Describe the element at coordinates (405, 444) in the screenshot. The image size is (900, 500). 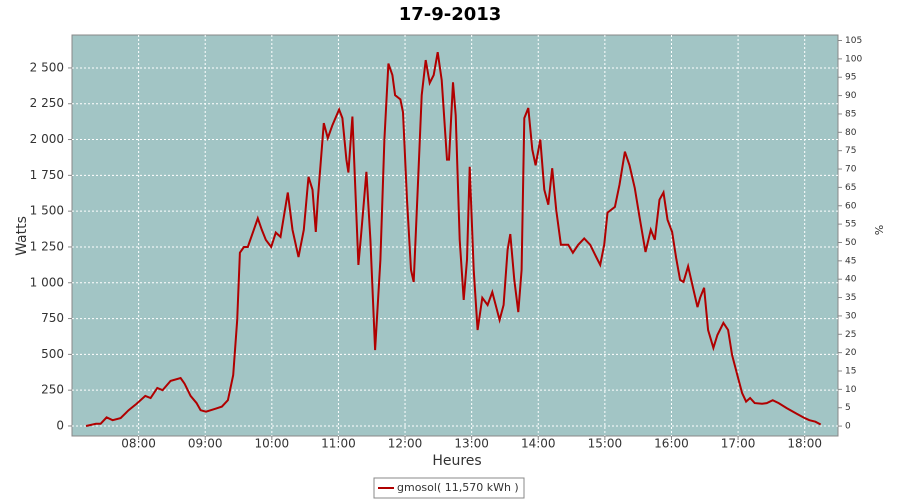
I see `x-tick-label: 12:00` at that location.